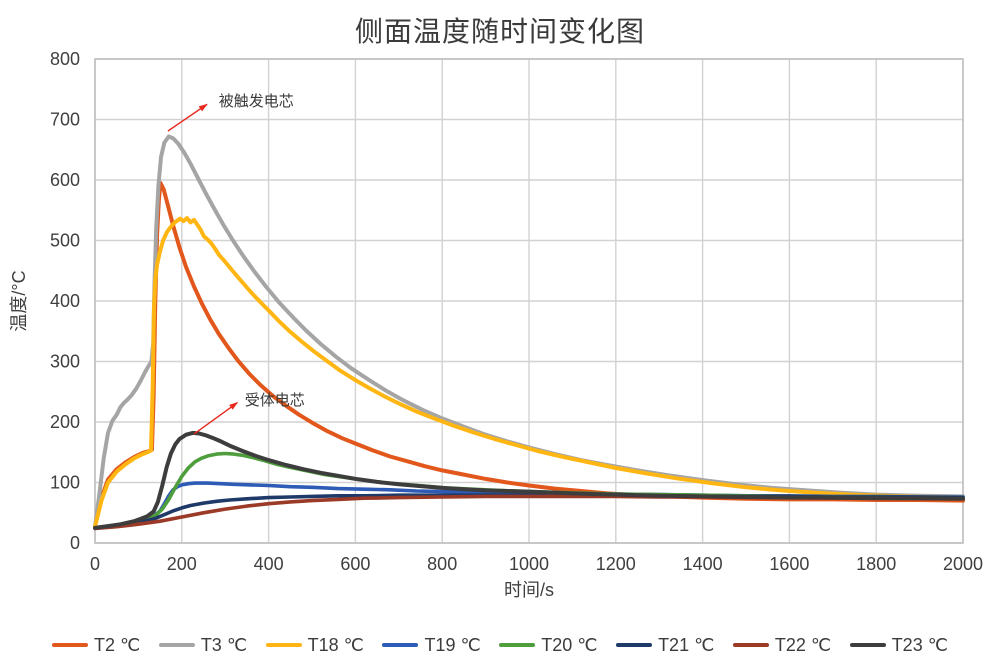  What do you see at coordinates (117, 644) in the screenshot?
I see `legend-label-T2: T2 ℃` at bounding box center [117, 644].